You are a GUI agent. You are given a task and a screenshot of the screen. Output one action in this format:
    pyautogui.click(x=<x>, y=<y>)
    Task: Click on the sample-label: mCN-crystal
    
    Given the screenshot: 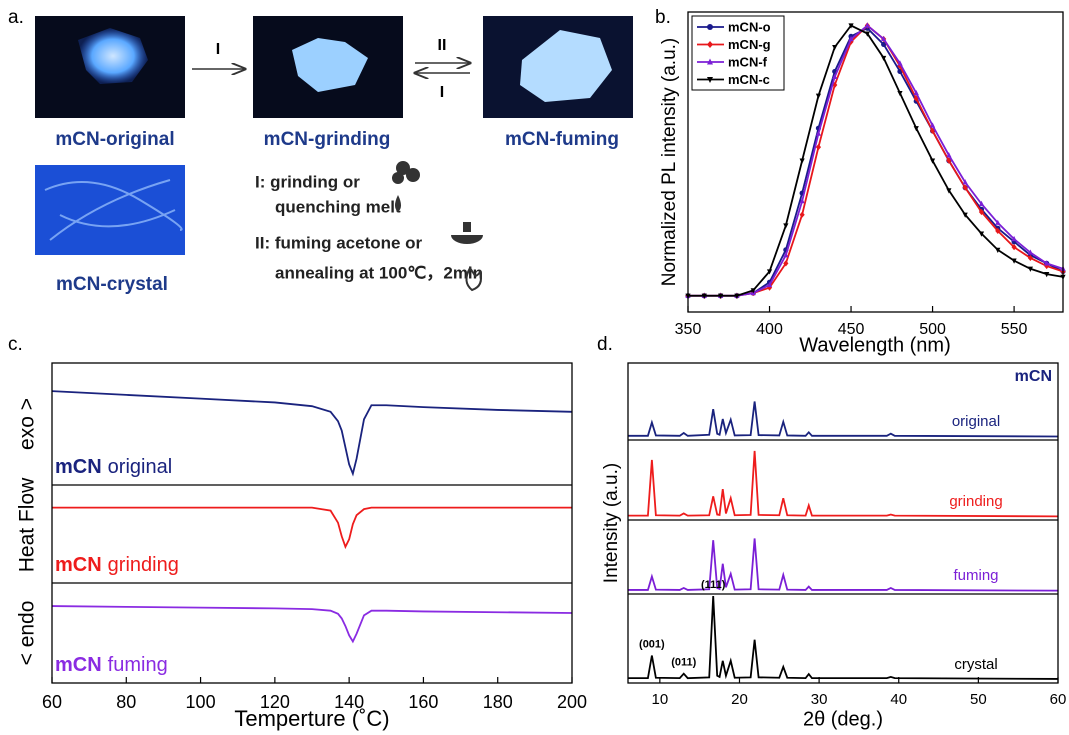 What is the action you would take?
    pyautogui.click(x=112, y=284)
    